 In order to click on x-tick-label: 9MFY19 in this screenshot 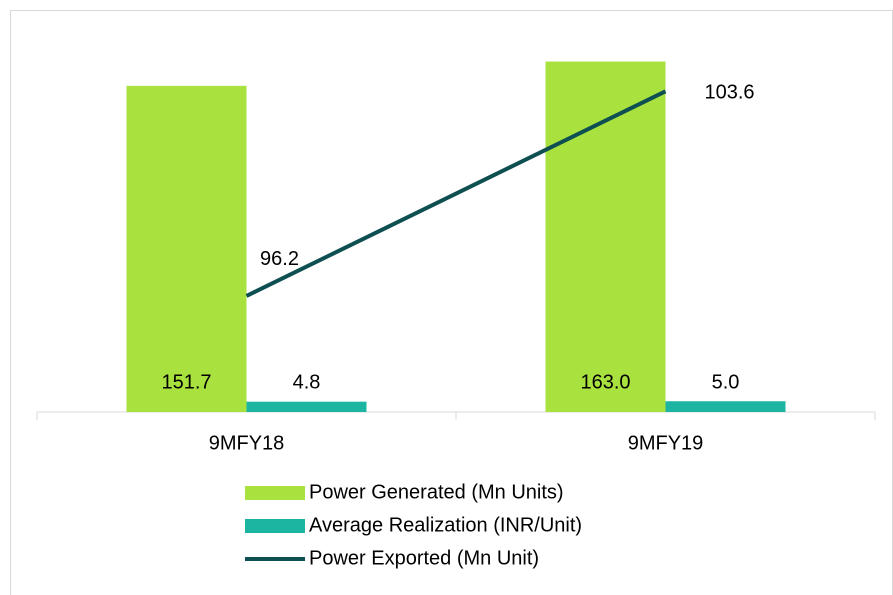, I will do `click(666, 443)`.